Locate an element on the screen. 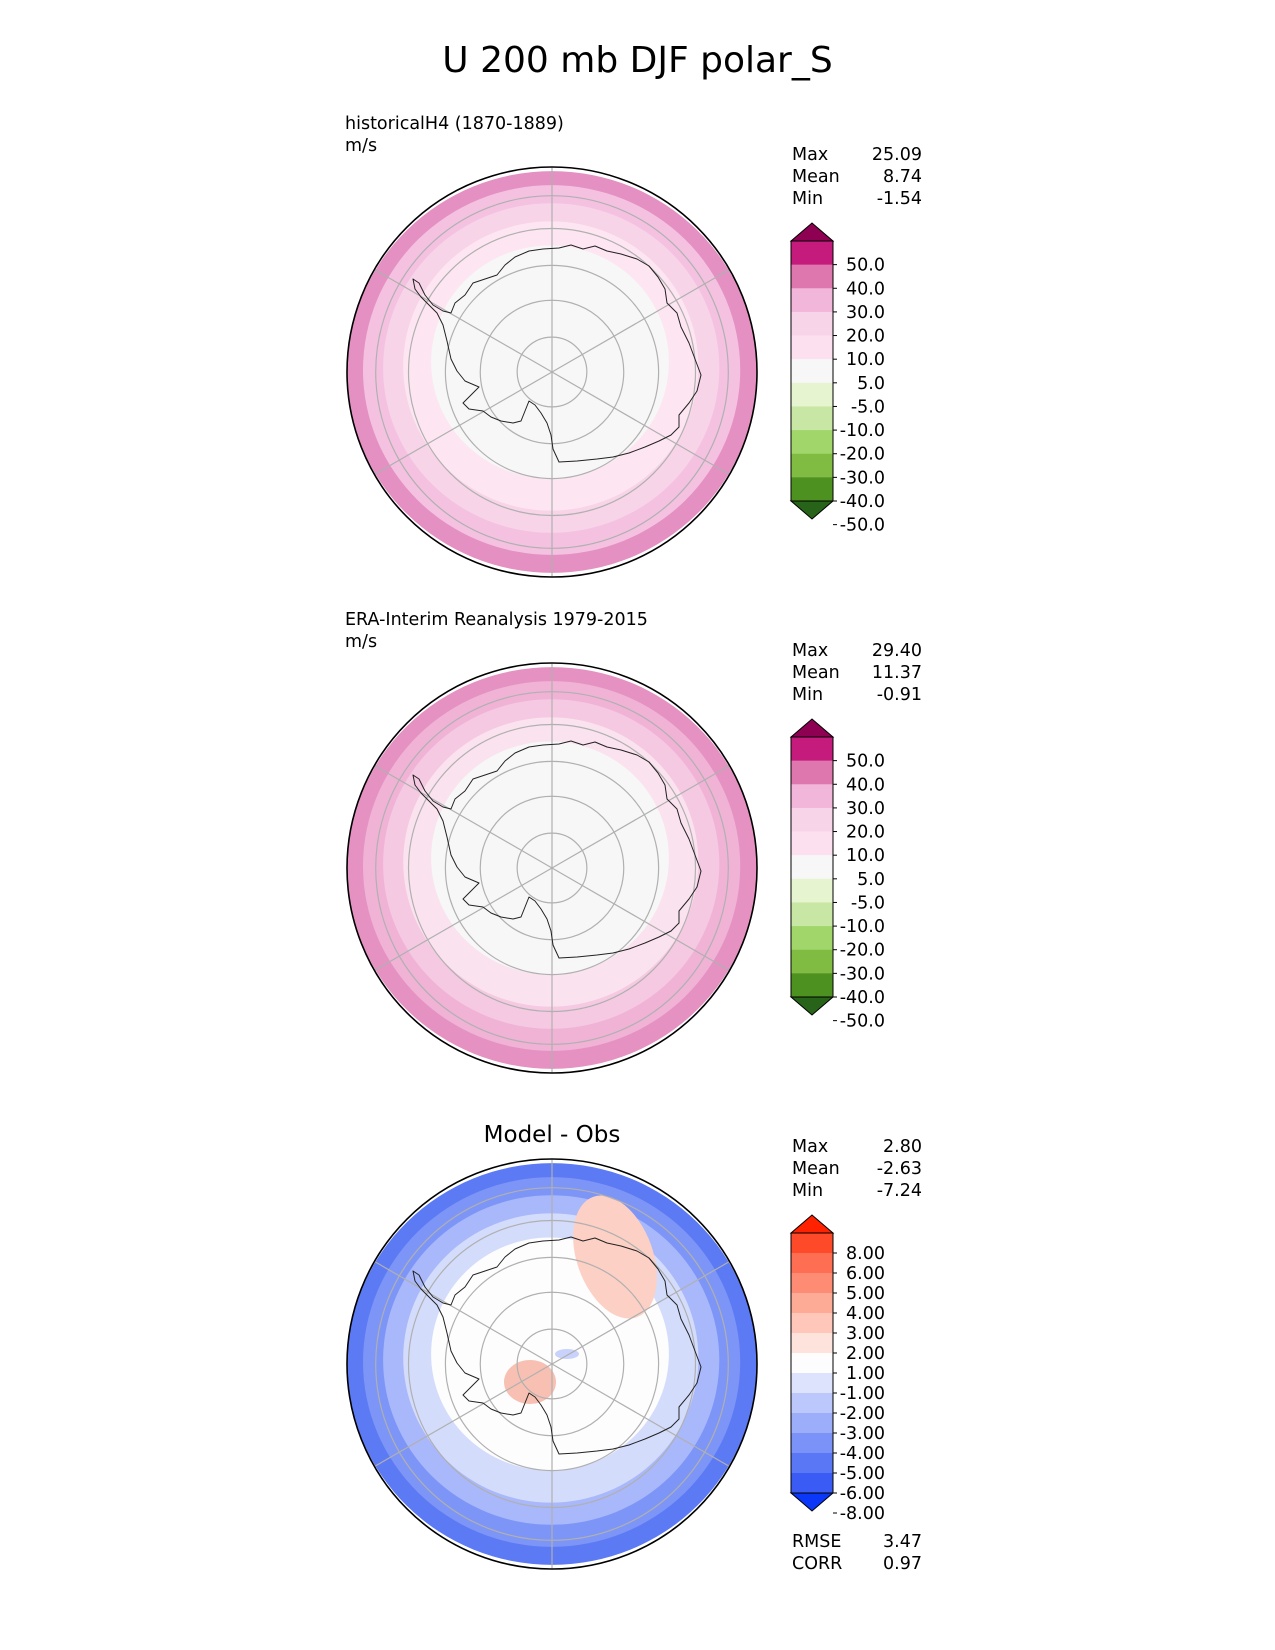 This screenshot has height=1650, width=1275. colorbar-tick-label: 3.00 is located at coordinates (865, 1334).